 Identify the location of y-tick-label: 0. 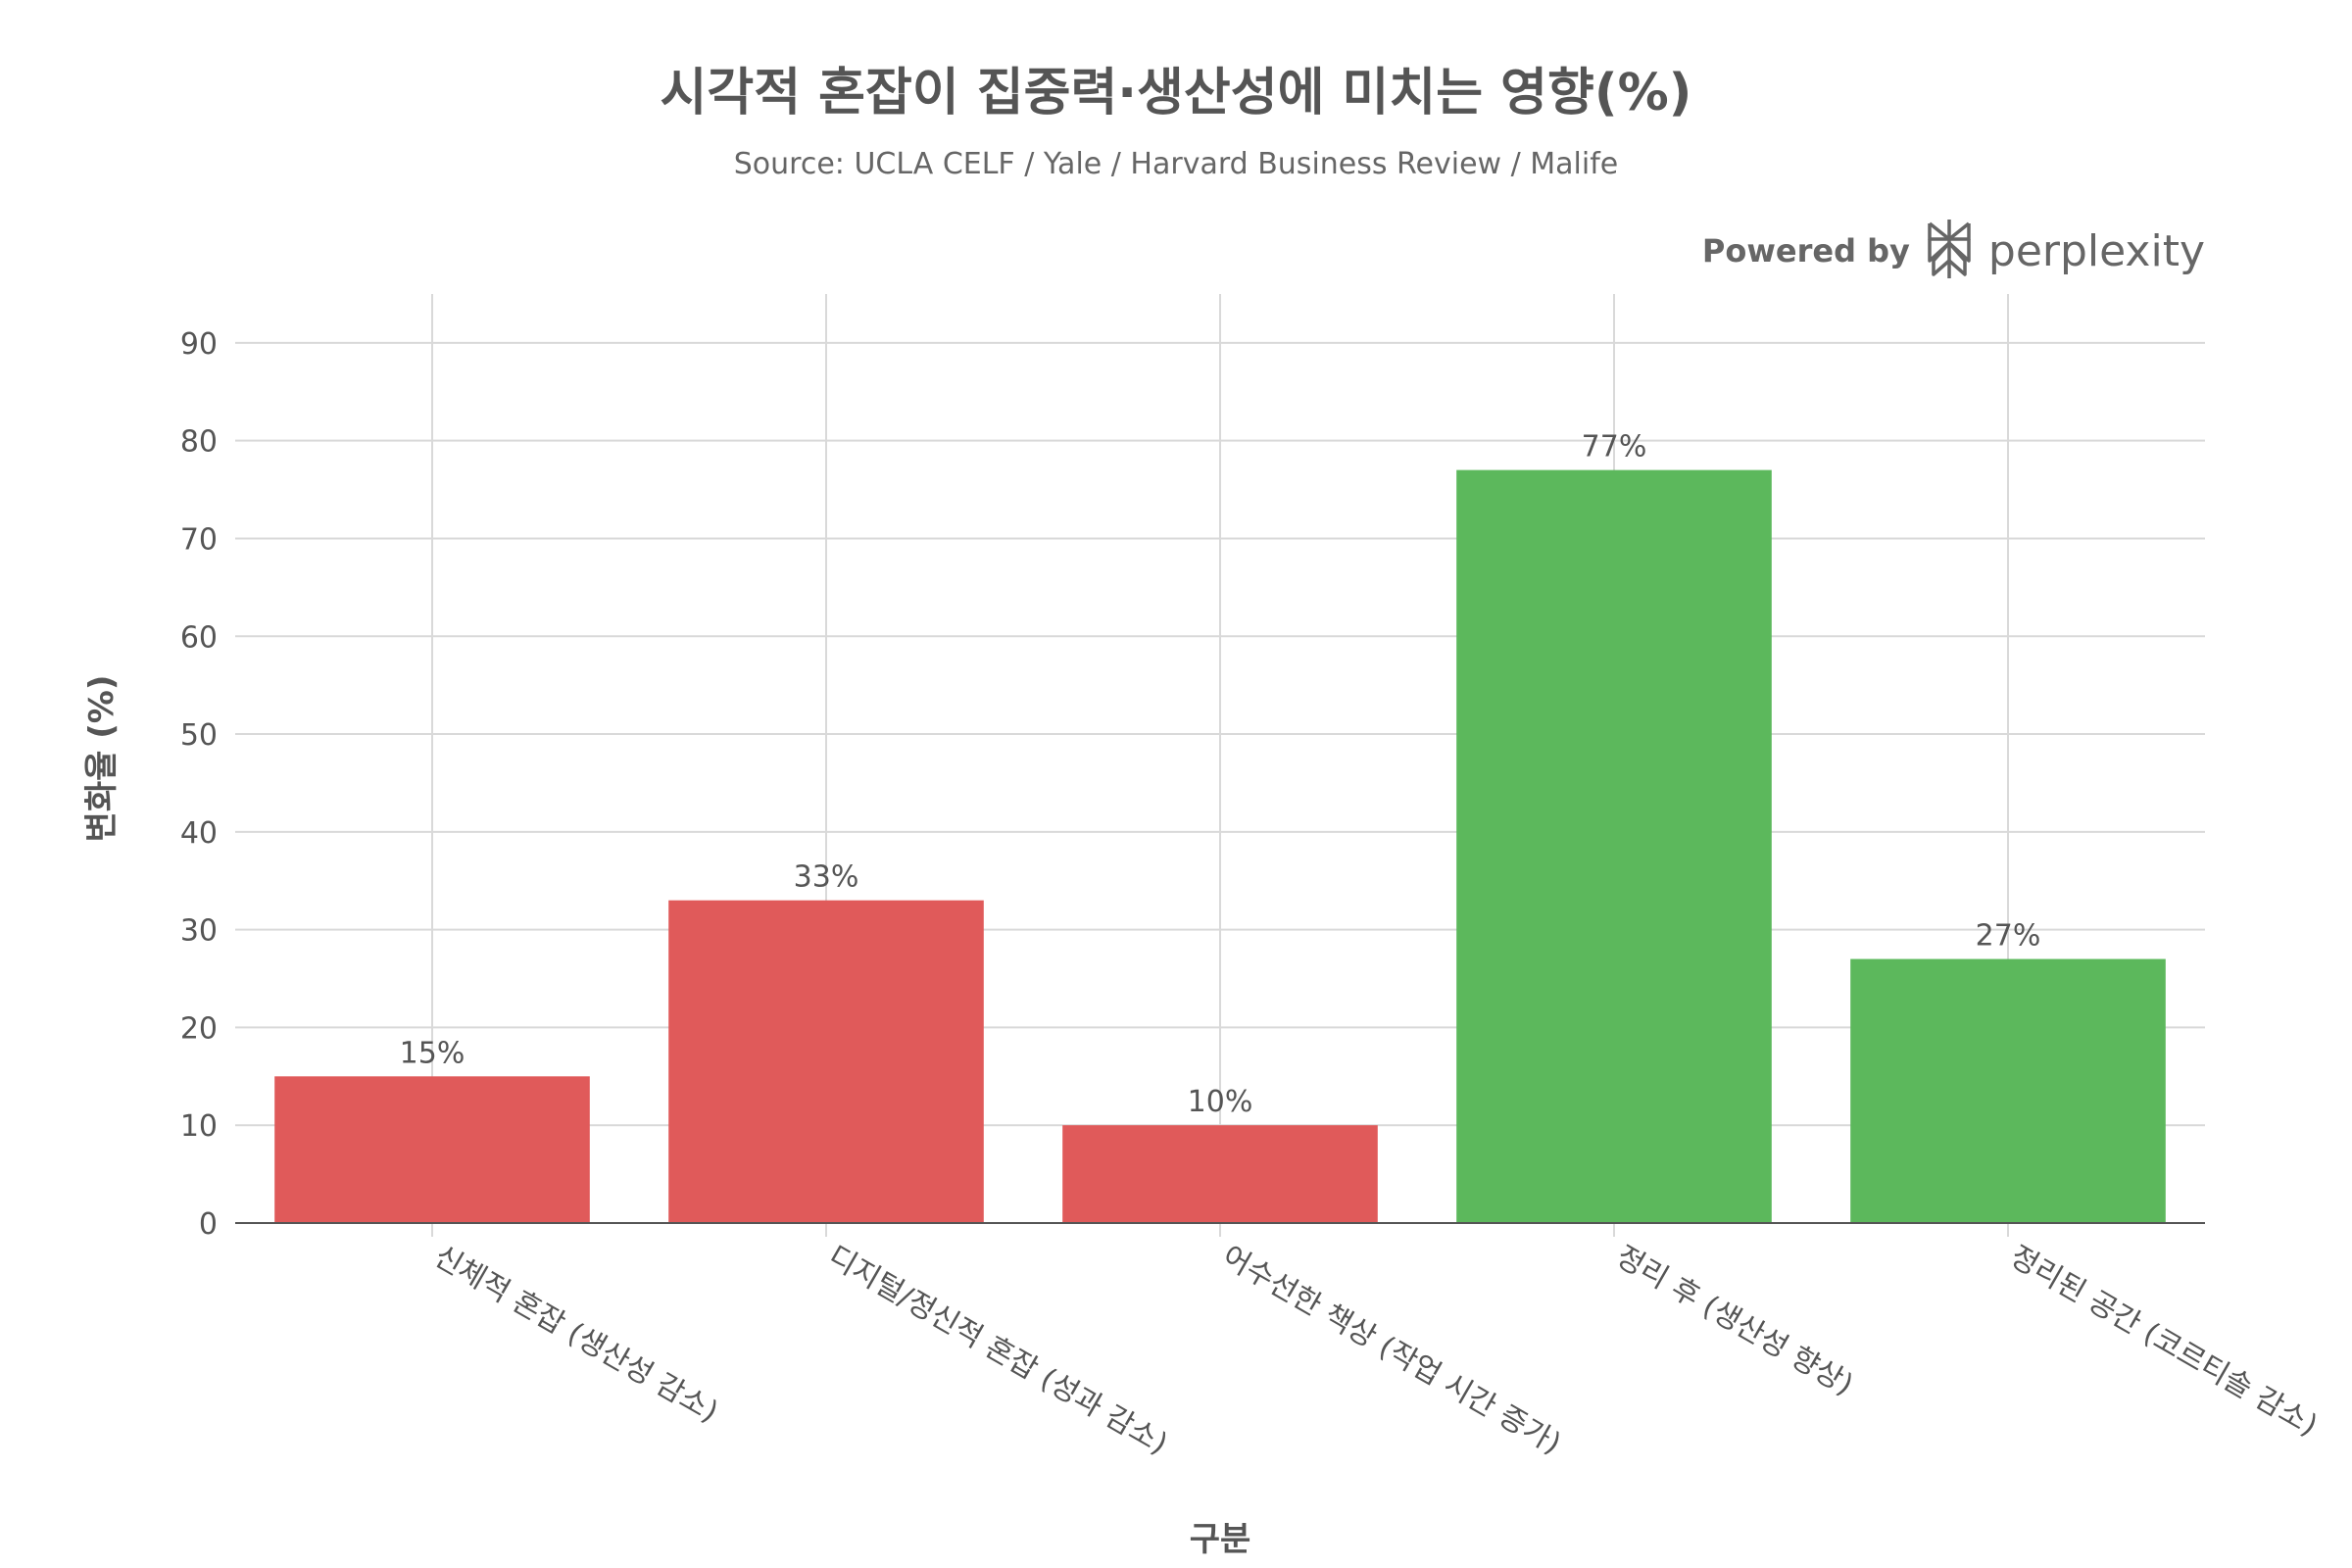
(208, 1224).